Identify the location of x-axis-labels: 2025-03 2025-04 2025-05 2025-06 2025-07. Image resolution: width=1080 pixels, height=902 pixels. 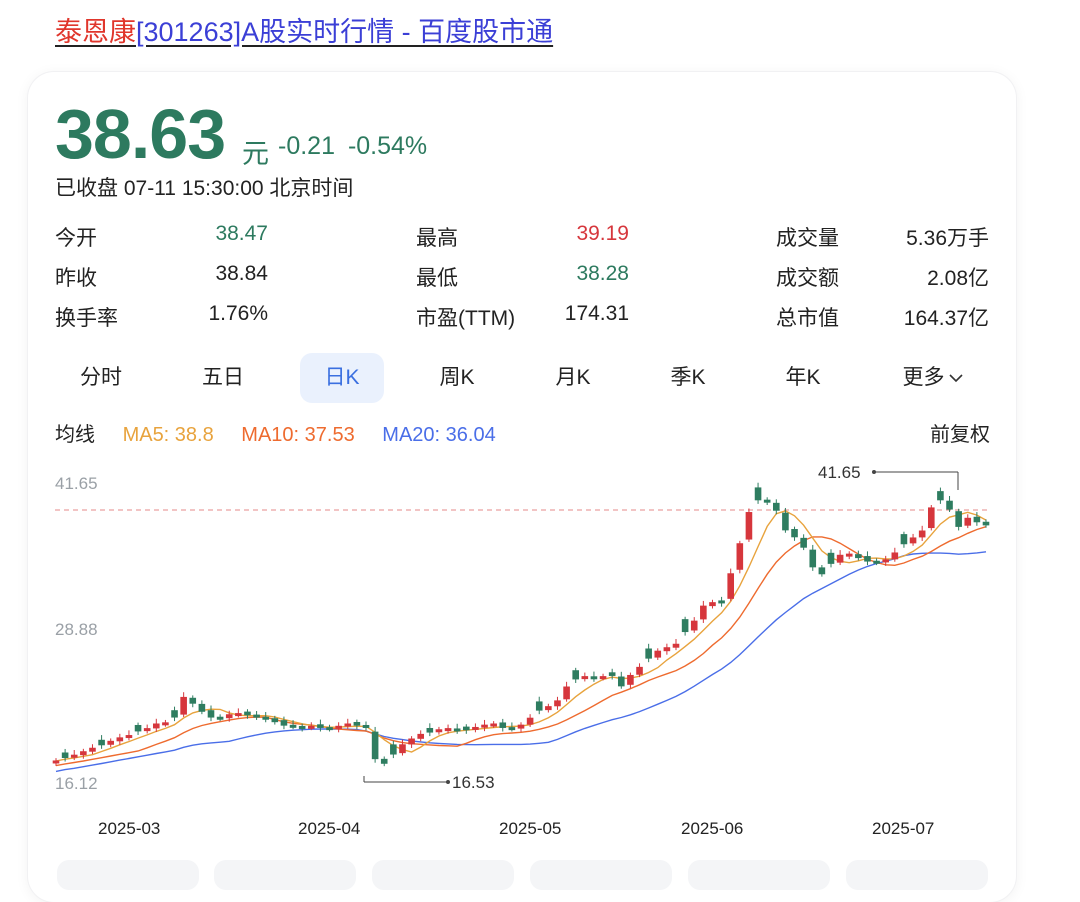
(516, 828).